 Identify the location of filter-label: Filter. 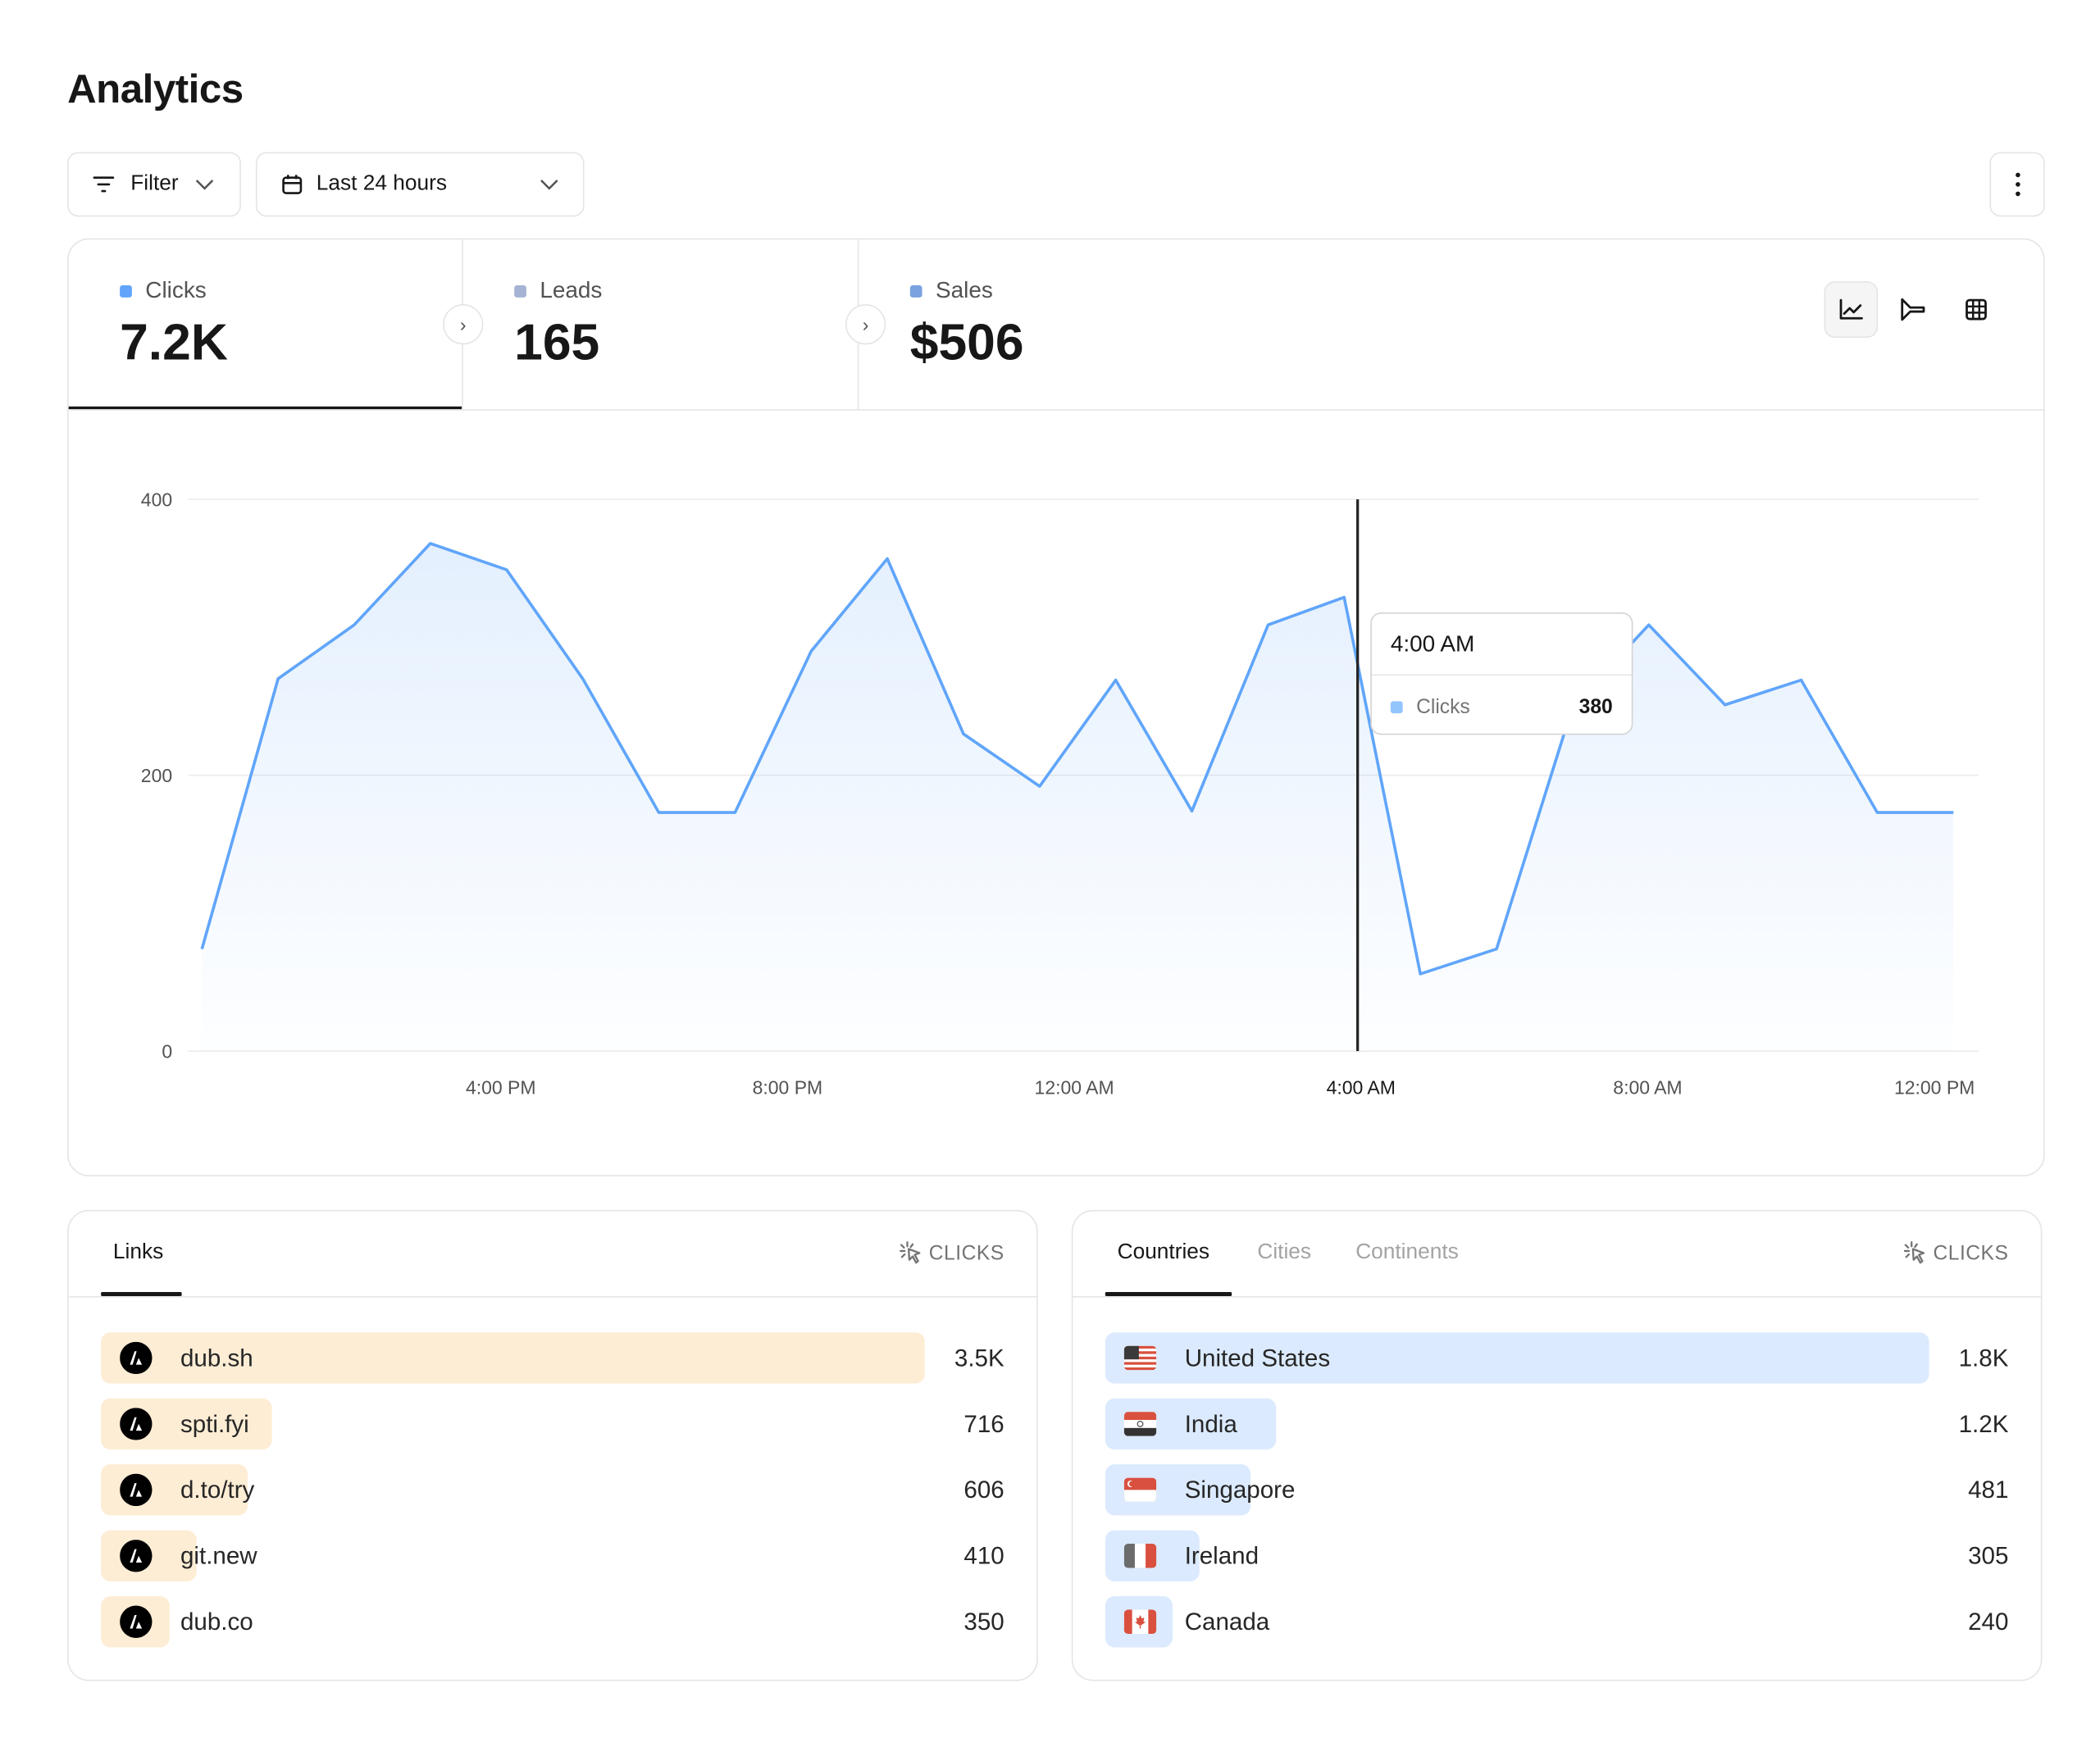
(154, 184).